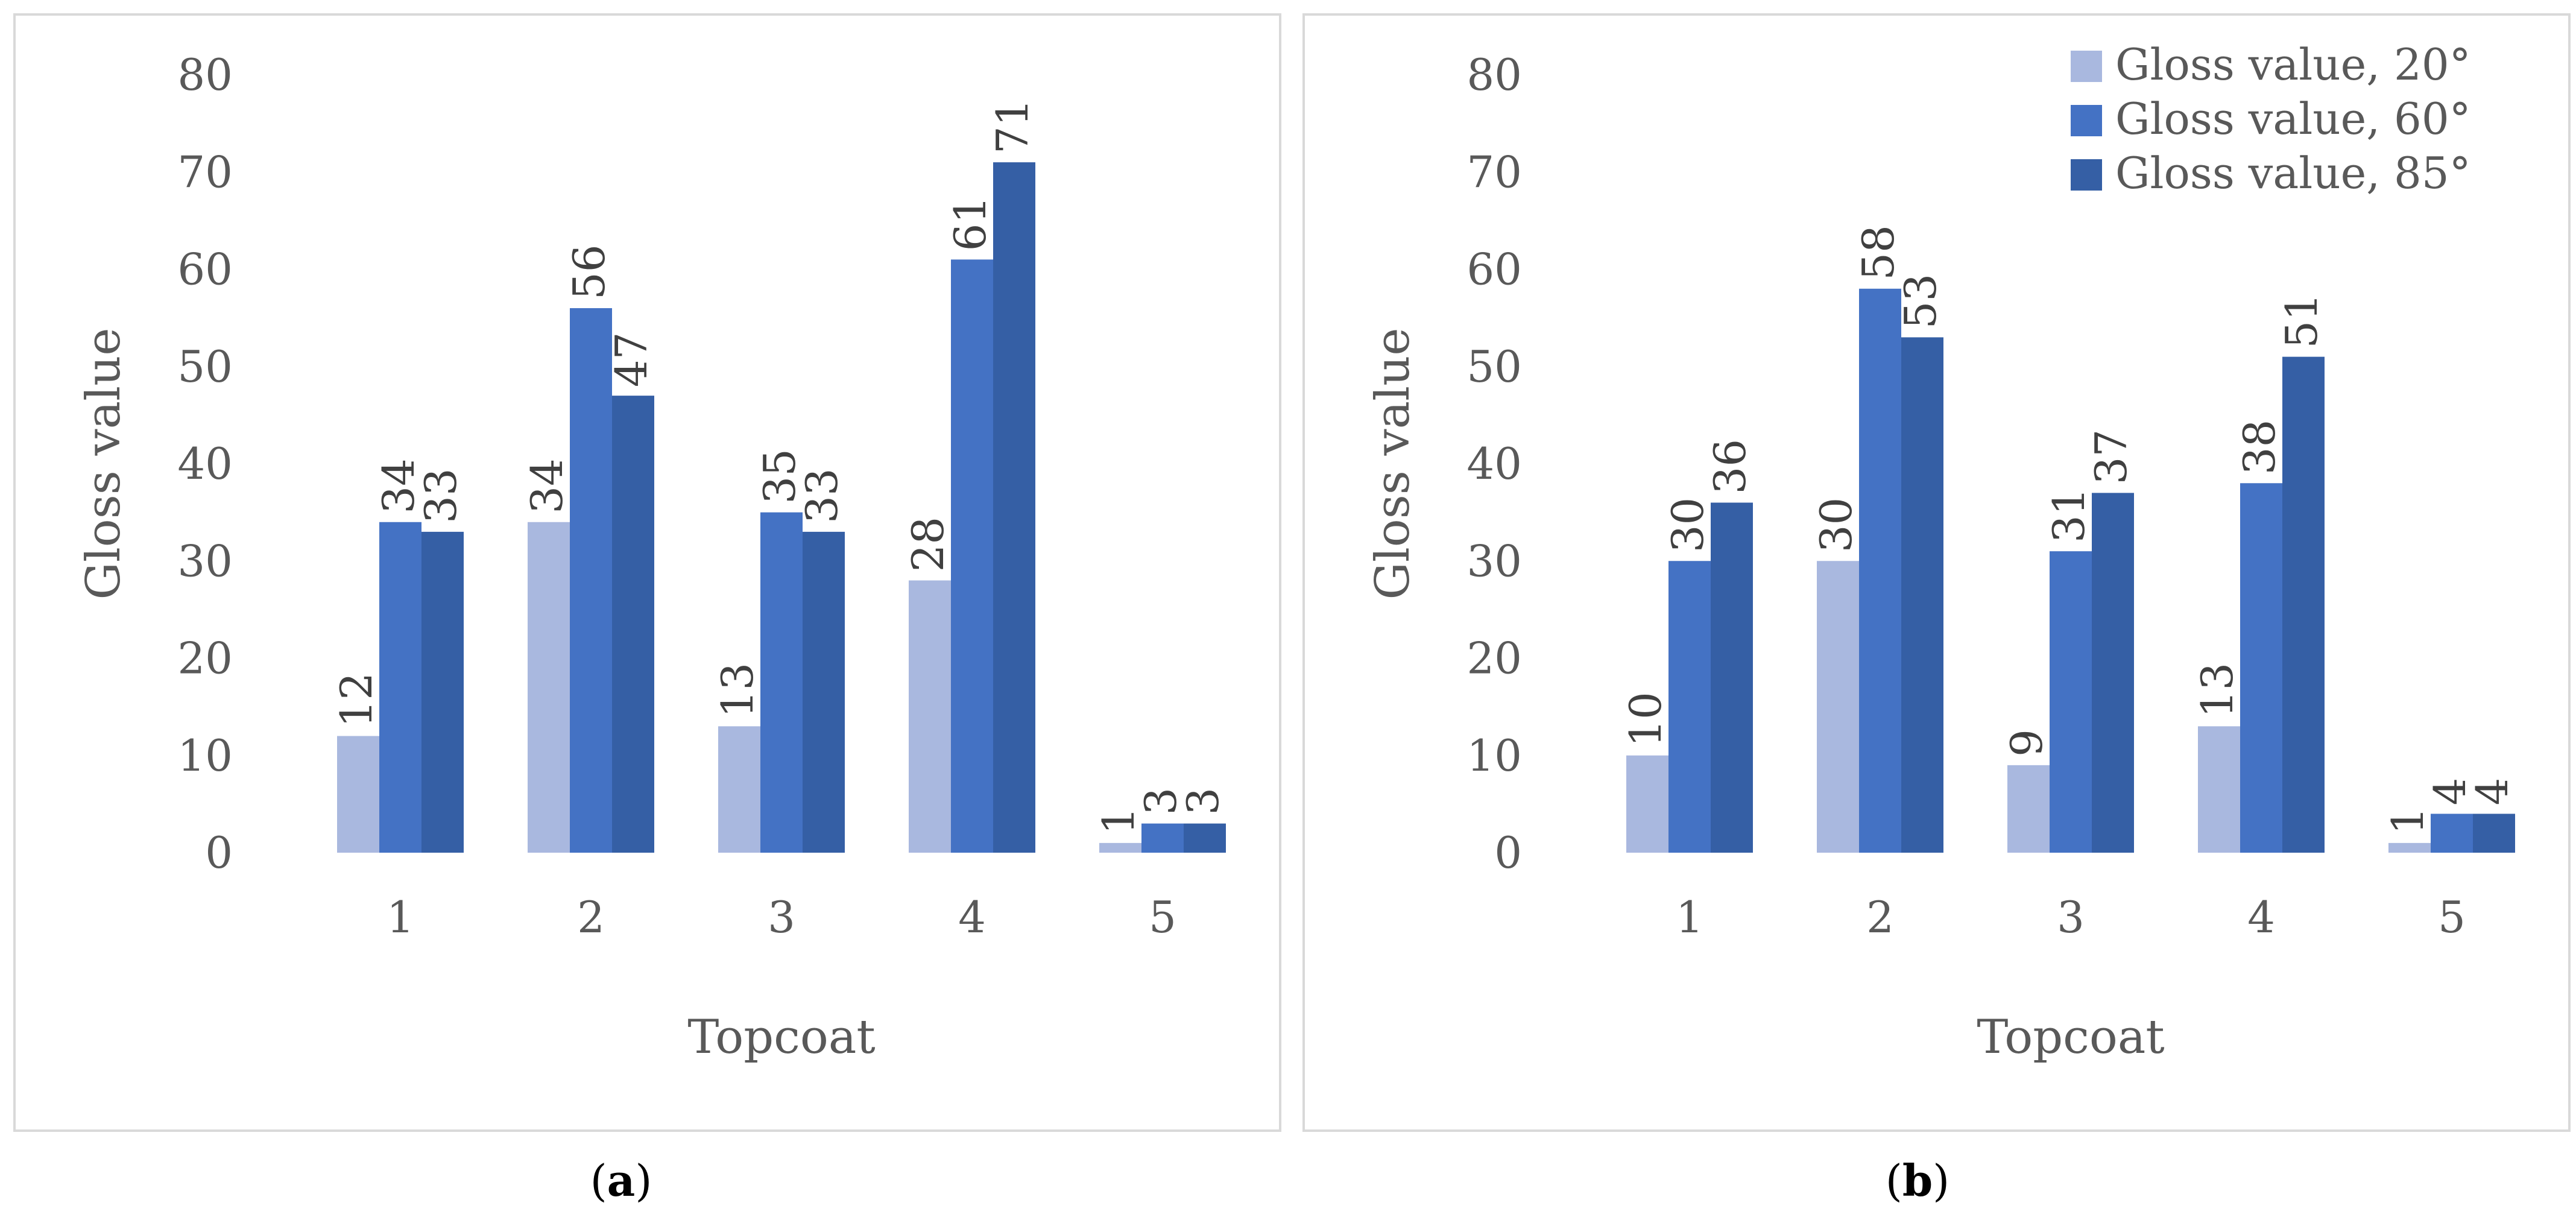  I want to click on bar-a-s2-c2, so click(591, 580).